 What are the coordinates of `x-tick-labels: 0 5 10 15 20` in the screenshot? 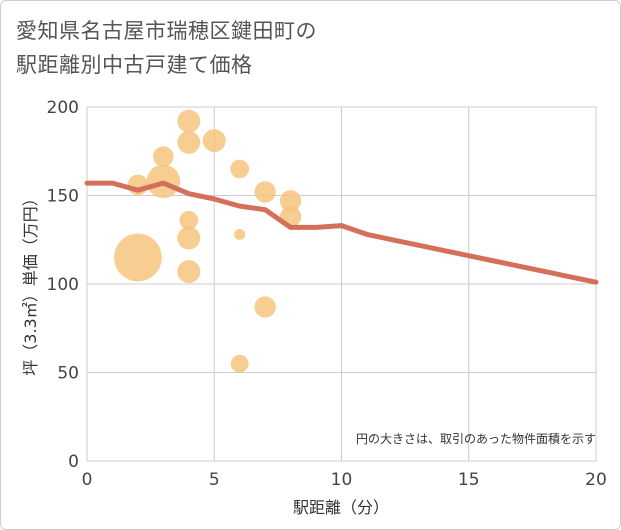 It's located at (344, 480).